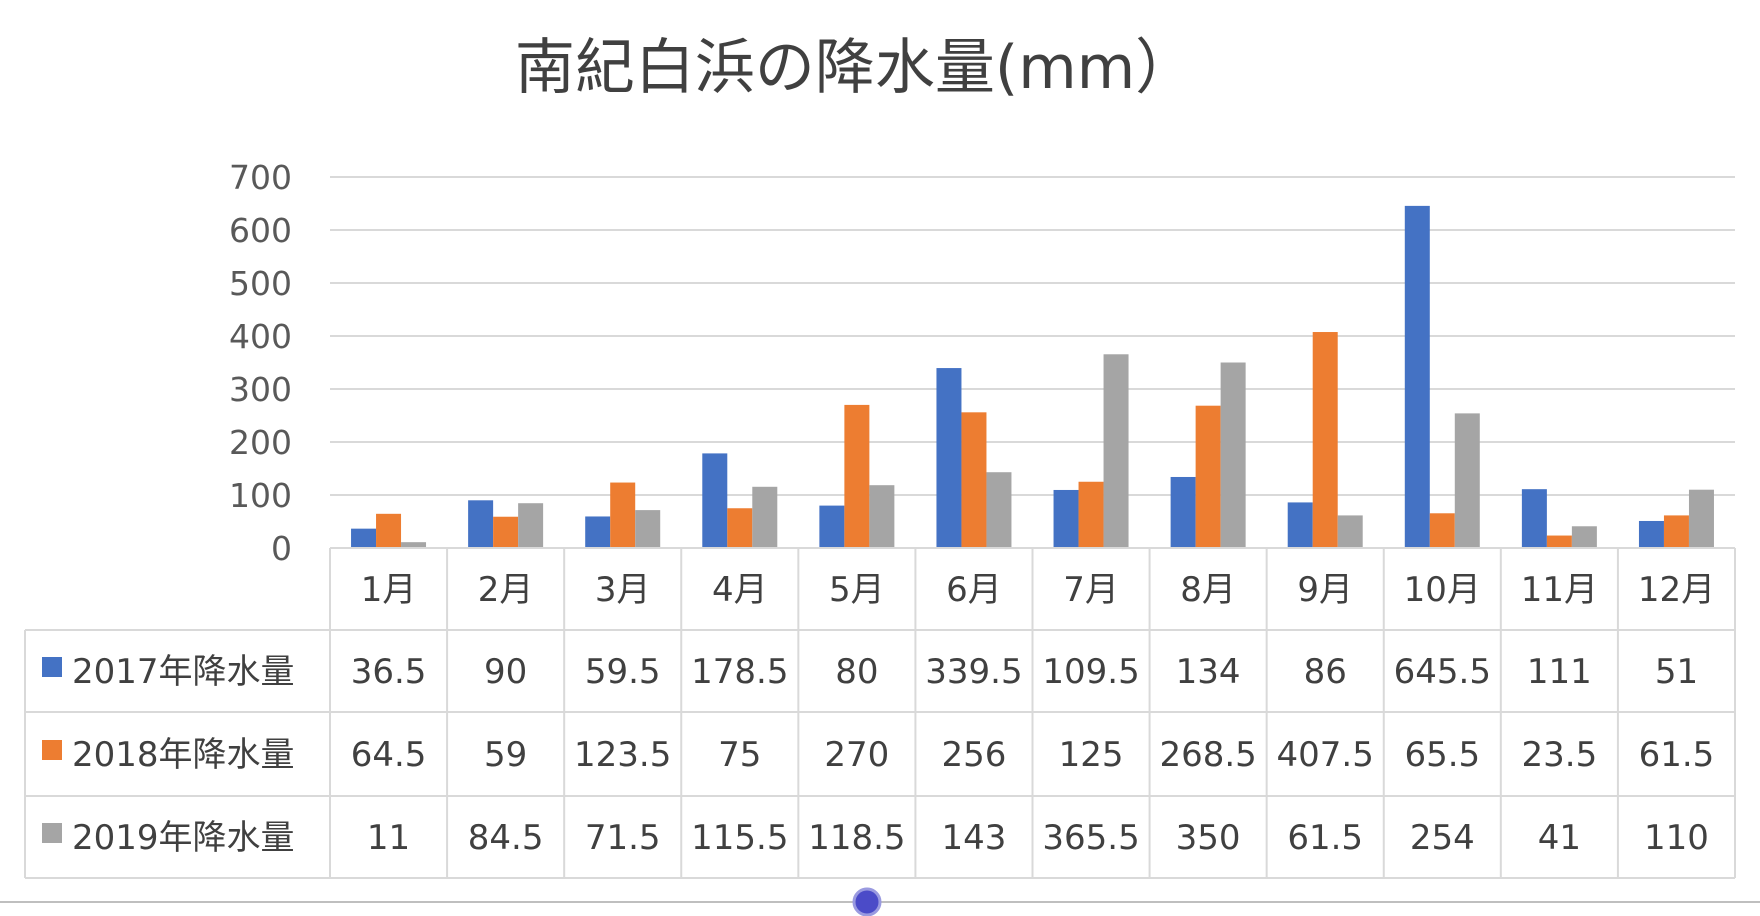  I want to click on data-label: 125, so click(1091, 755).